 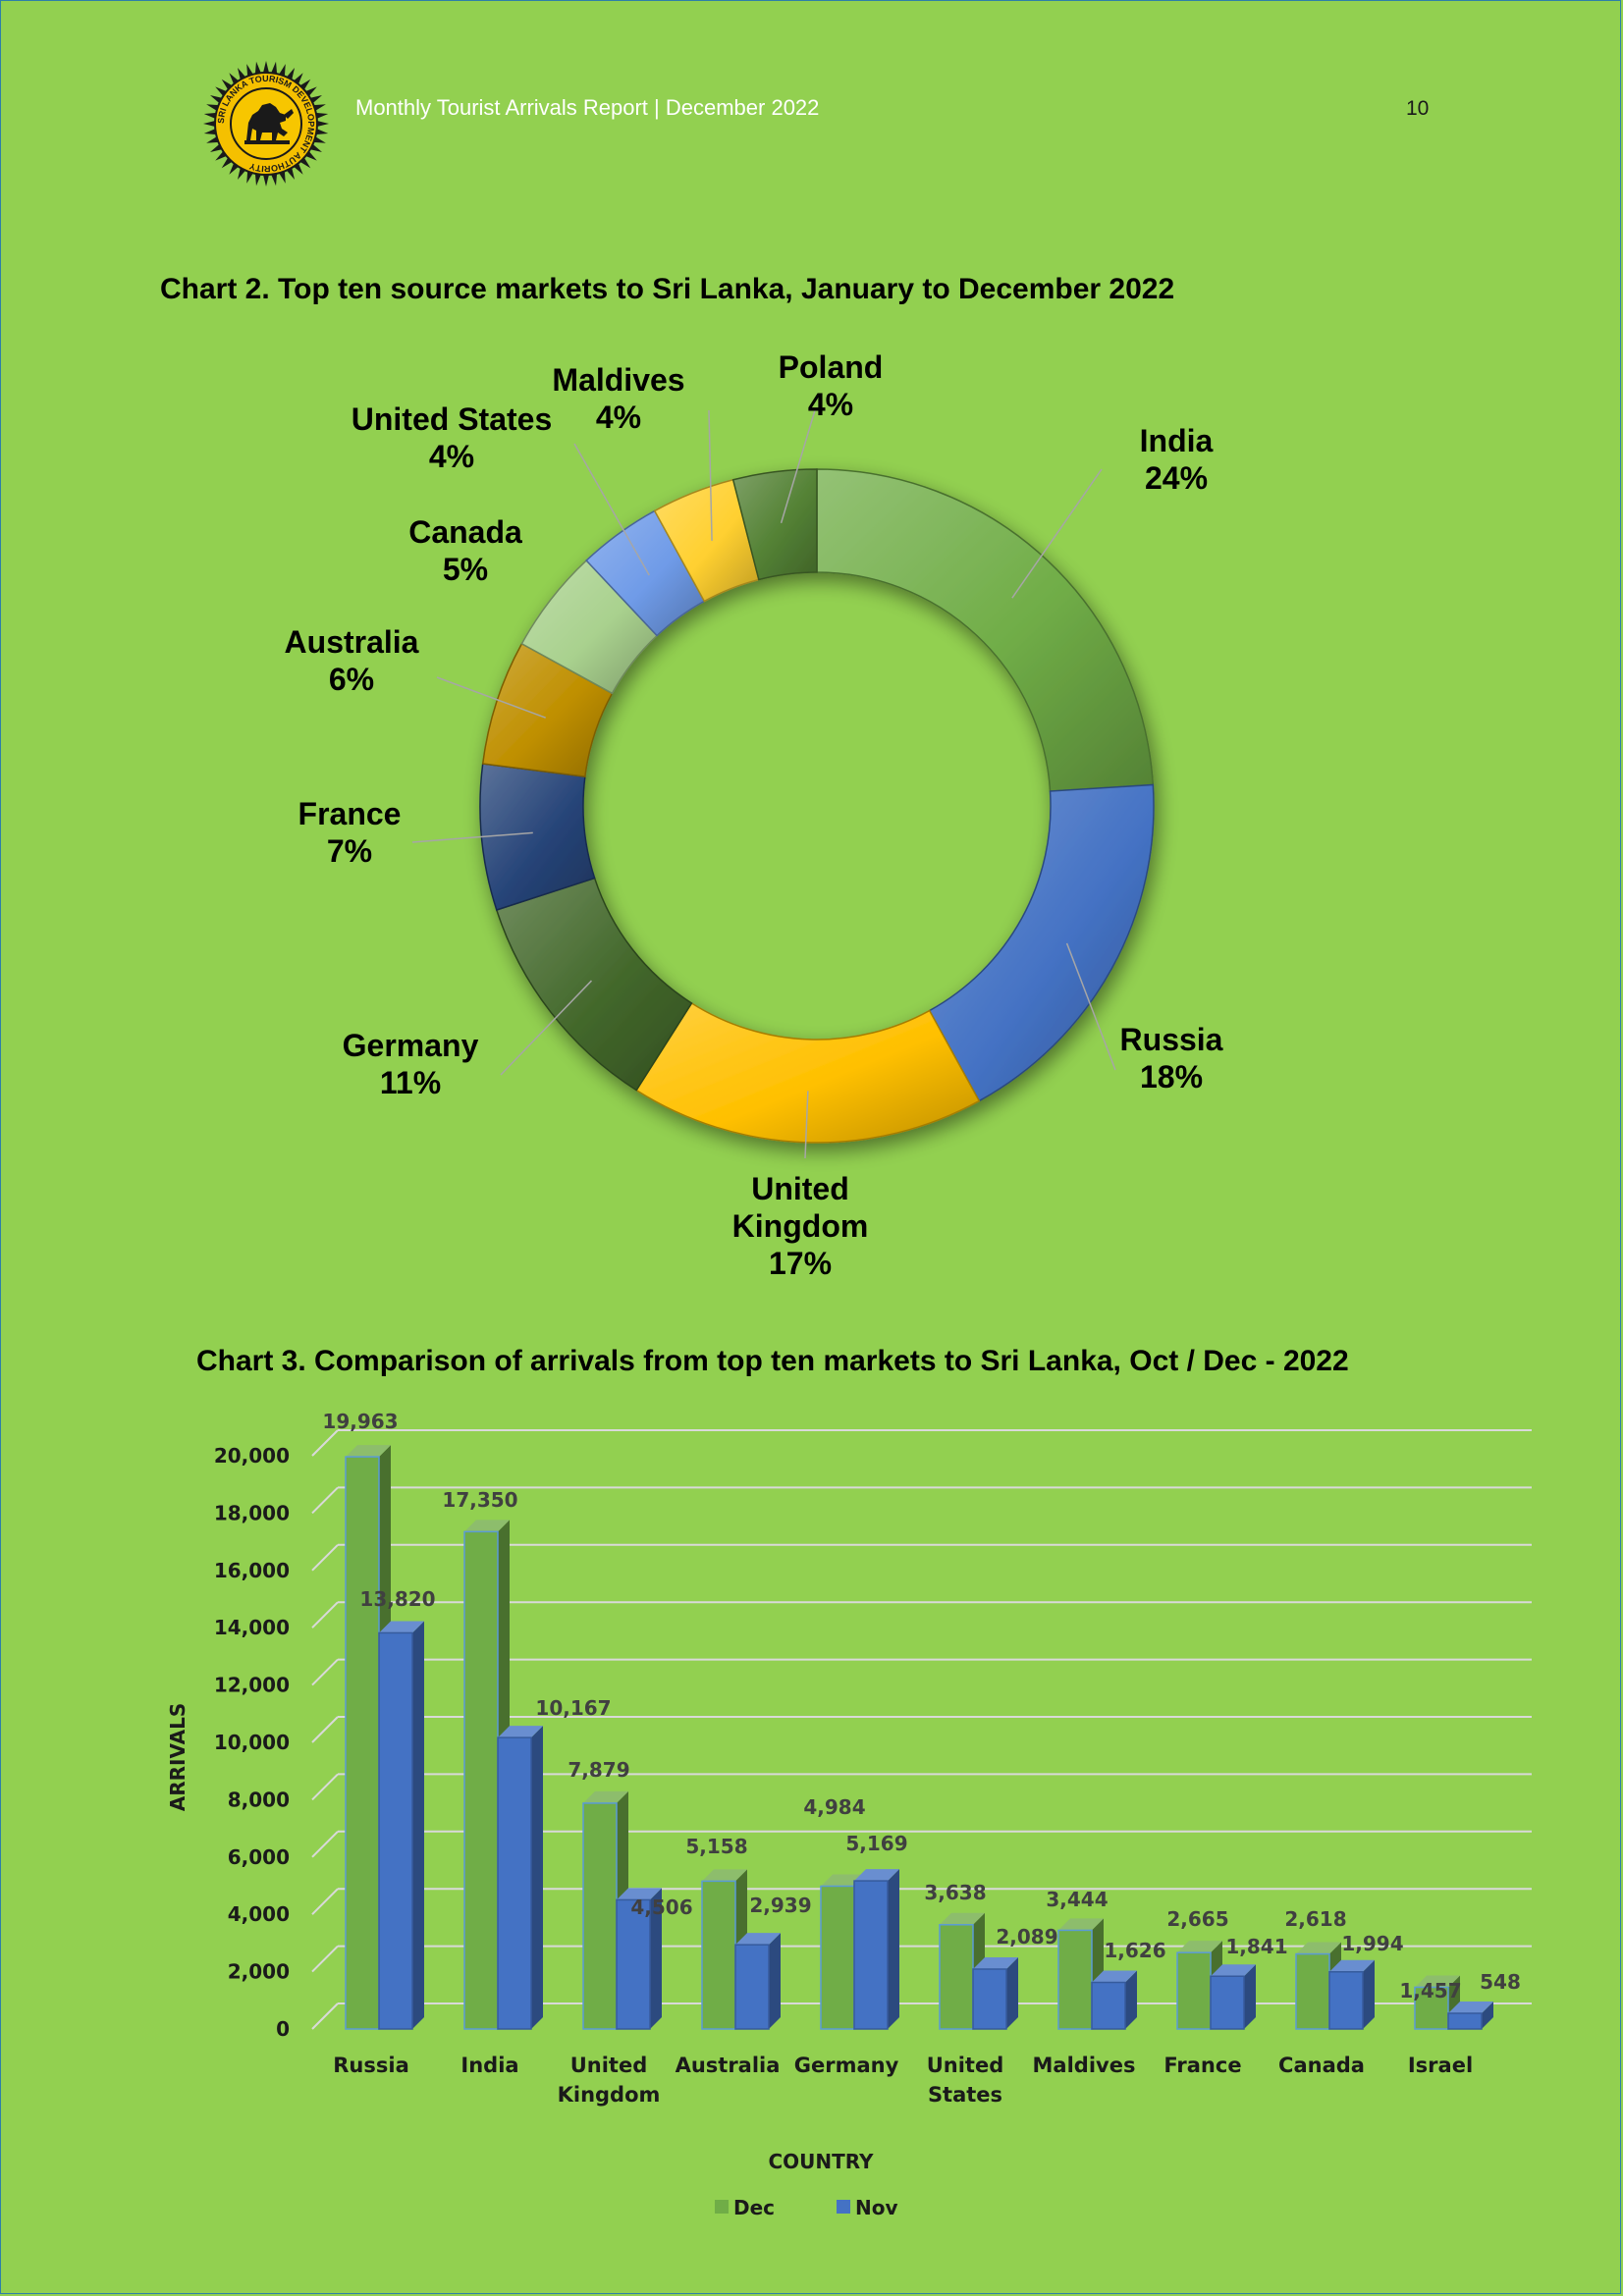 What do you see at coordinates (1418, 109) in the screenshot?
I see `page-number: 10` at bounding box center [1418, 109].